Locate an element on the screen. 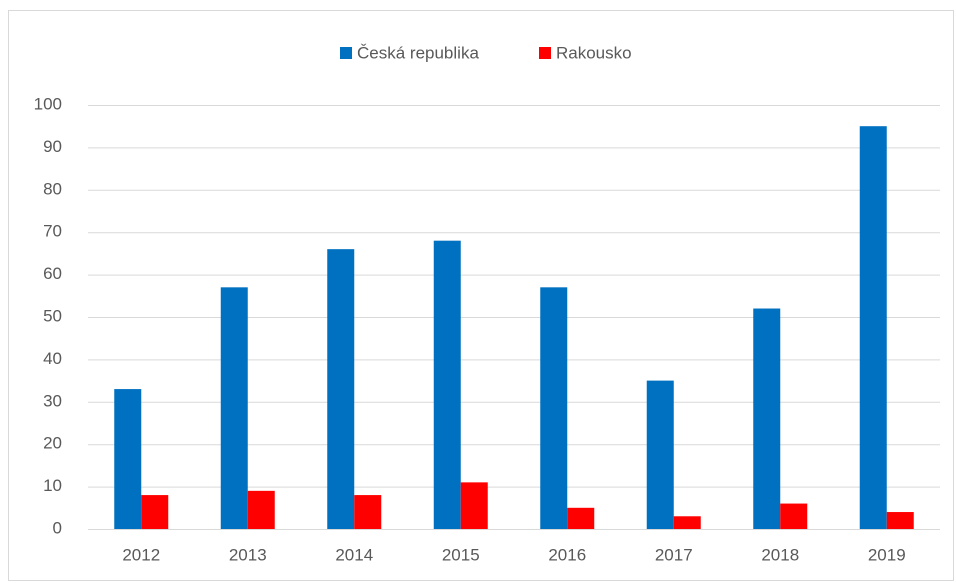 This screenshot has width=956, height=583. y-tick-label: 40 is located at coordinates (52, 358).